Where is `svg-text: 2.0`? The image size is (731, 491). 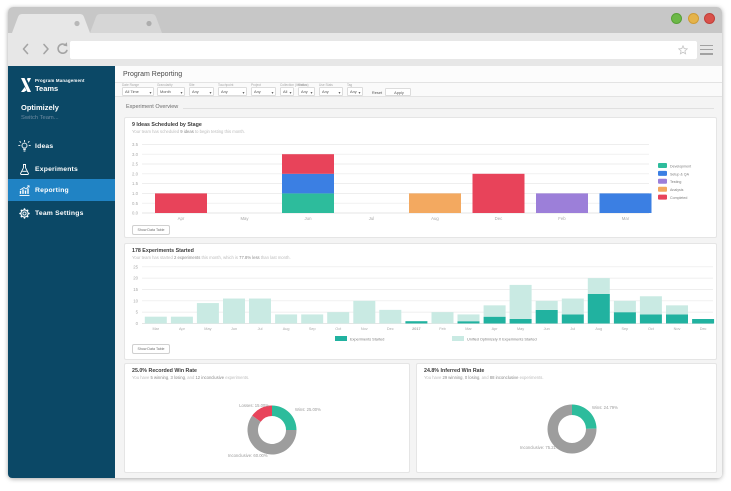 svg-text: 2.0 is located at coordinates (135, 173).